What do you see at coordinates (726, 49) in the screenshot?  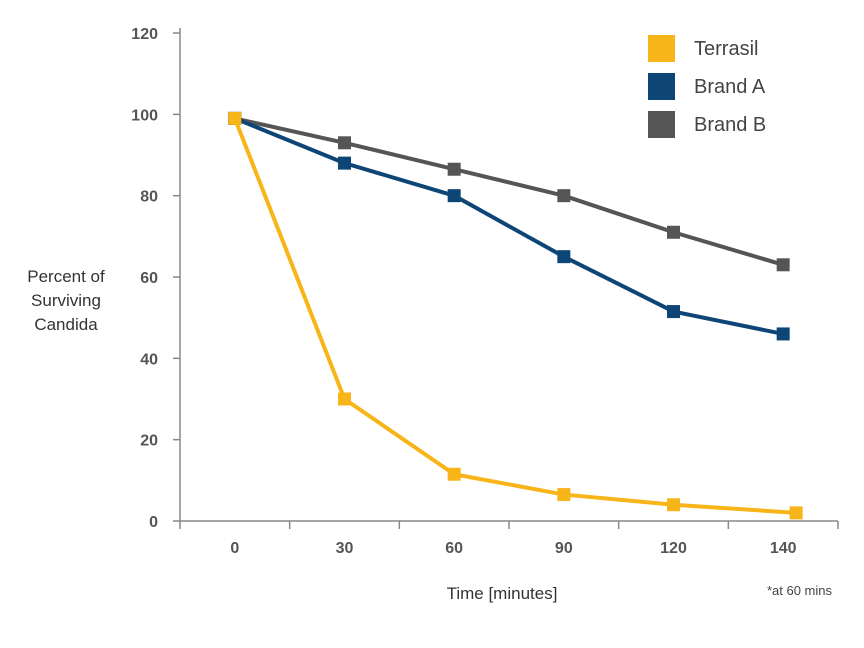 I see `legend-label: Terrasil` at bounding box center [726, 49].